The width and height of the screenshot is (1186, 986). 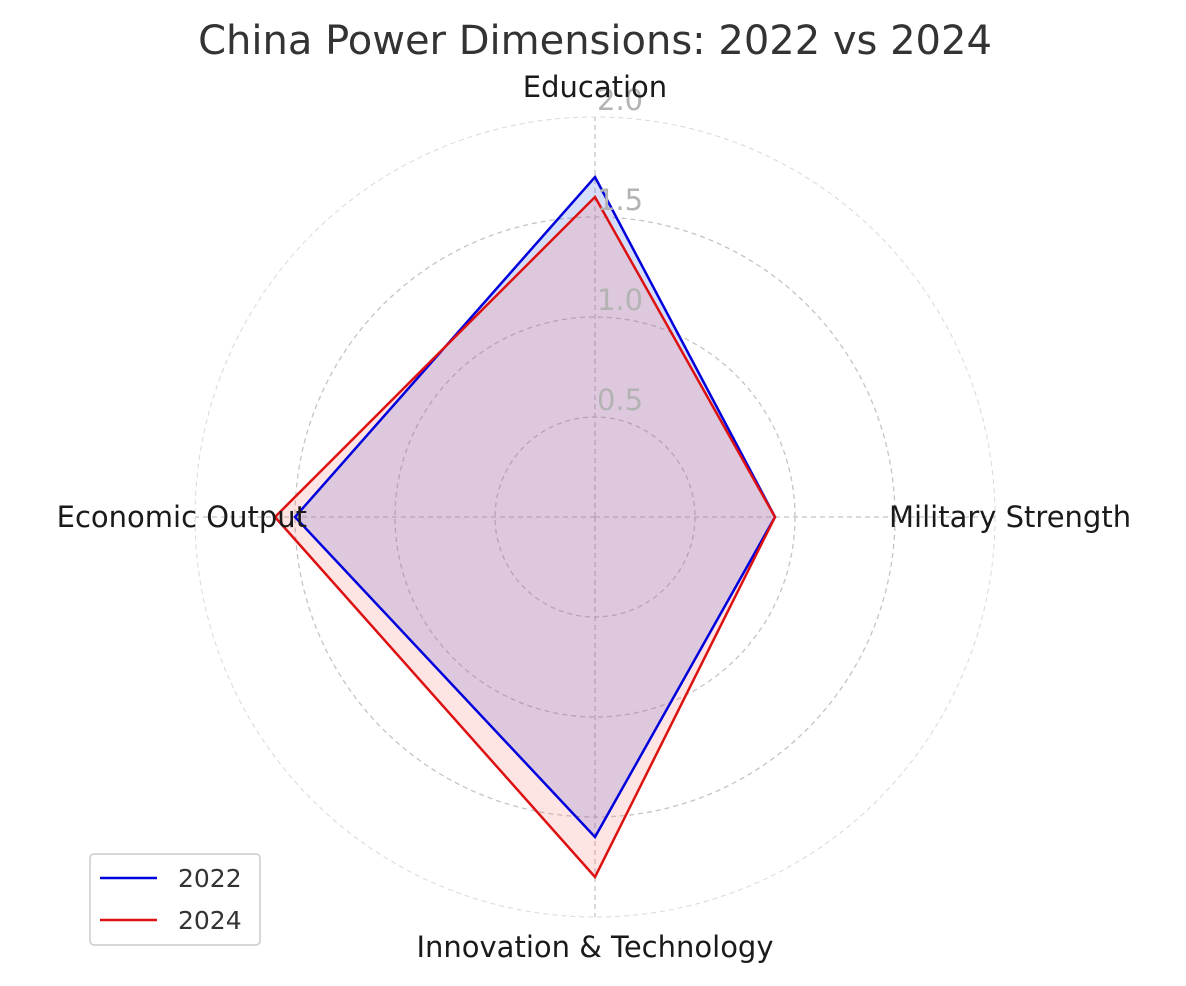 What do you see at coordinates (620, 300) in the screenshot?
I see `radial-tick-label: 1.0` at bounding box center [620, 300].